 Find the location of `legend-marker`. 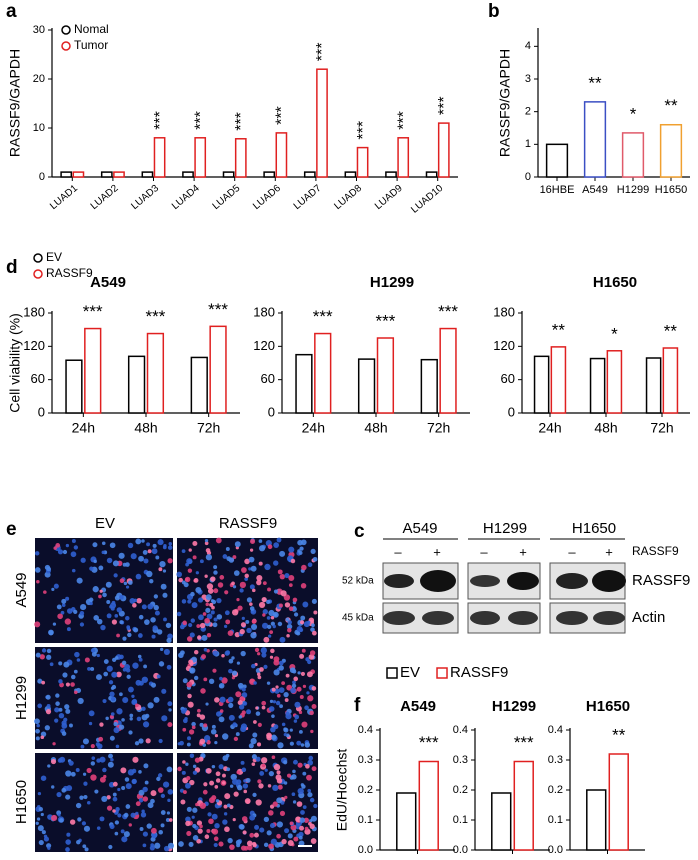

legend-marker is located at coordinates (392, 673).